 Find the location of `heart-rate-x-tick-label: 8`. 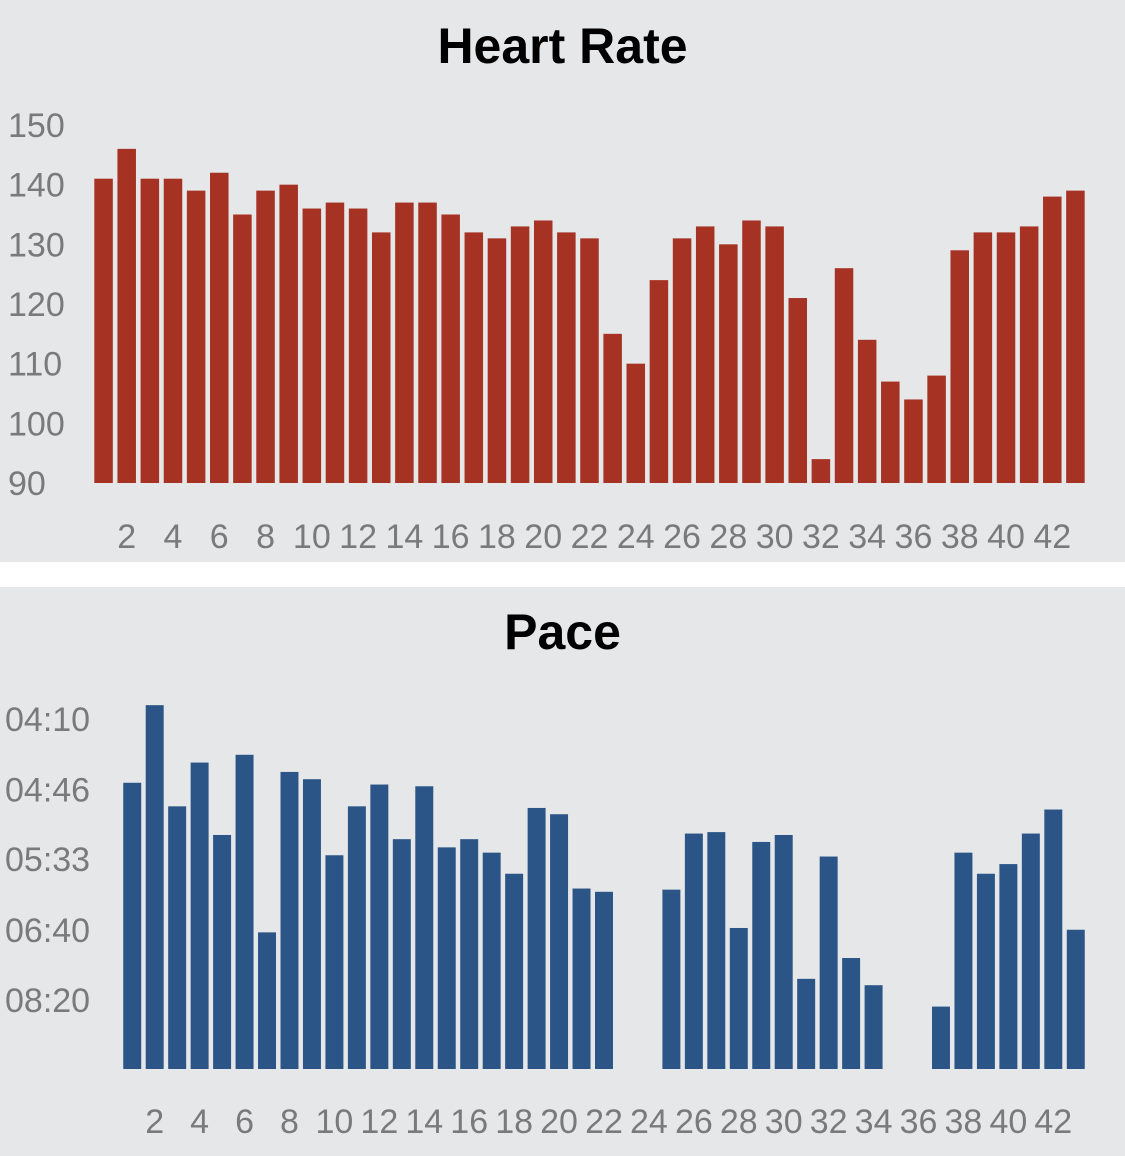

heart-rate-x-tick-label: 8 is located at coordinates (265, 537).